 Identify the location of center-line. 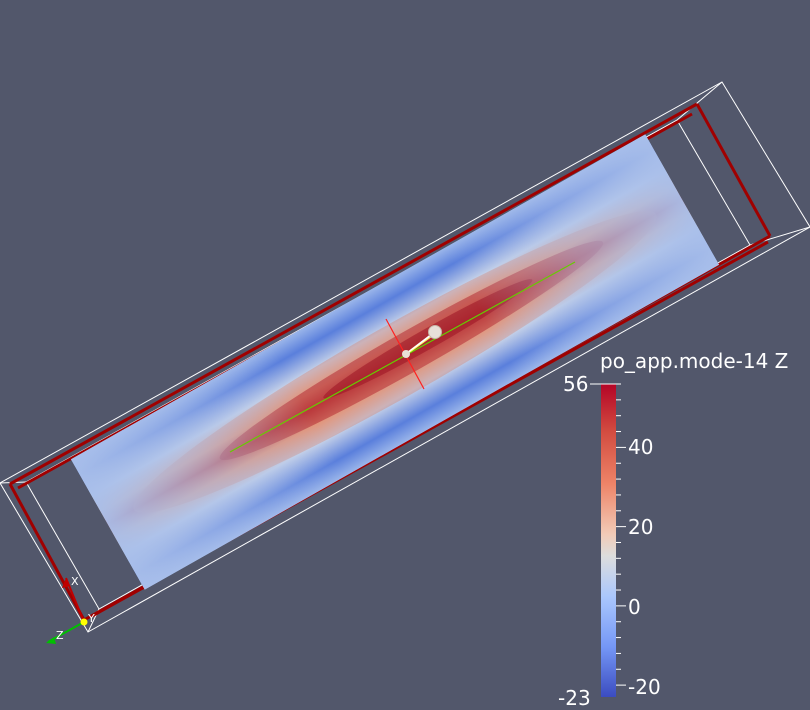
(402, 357).